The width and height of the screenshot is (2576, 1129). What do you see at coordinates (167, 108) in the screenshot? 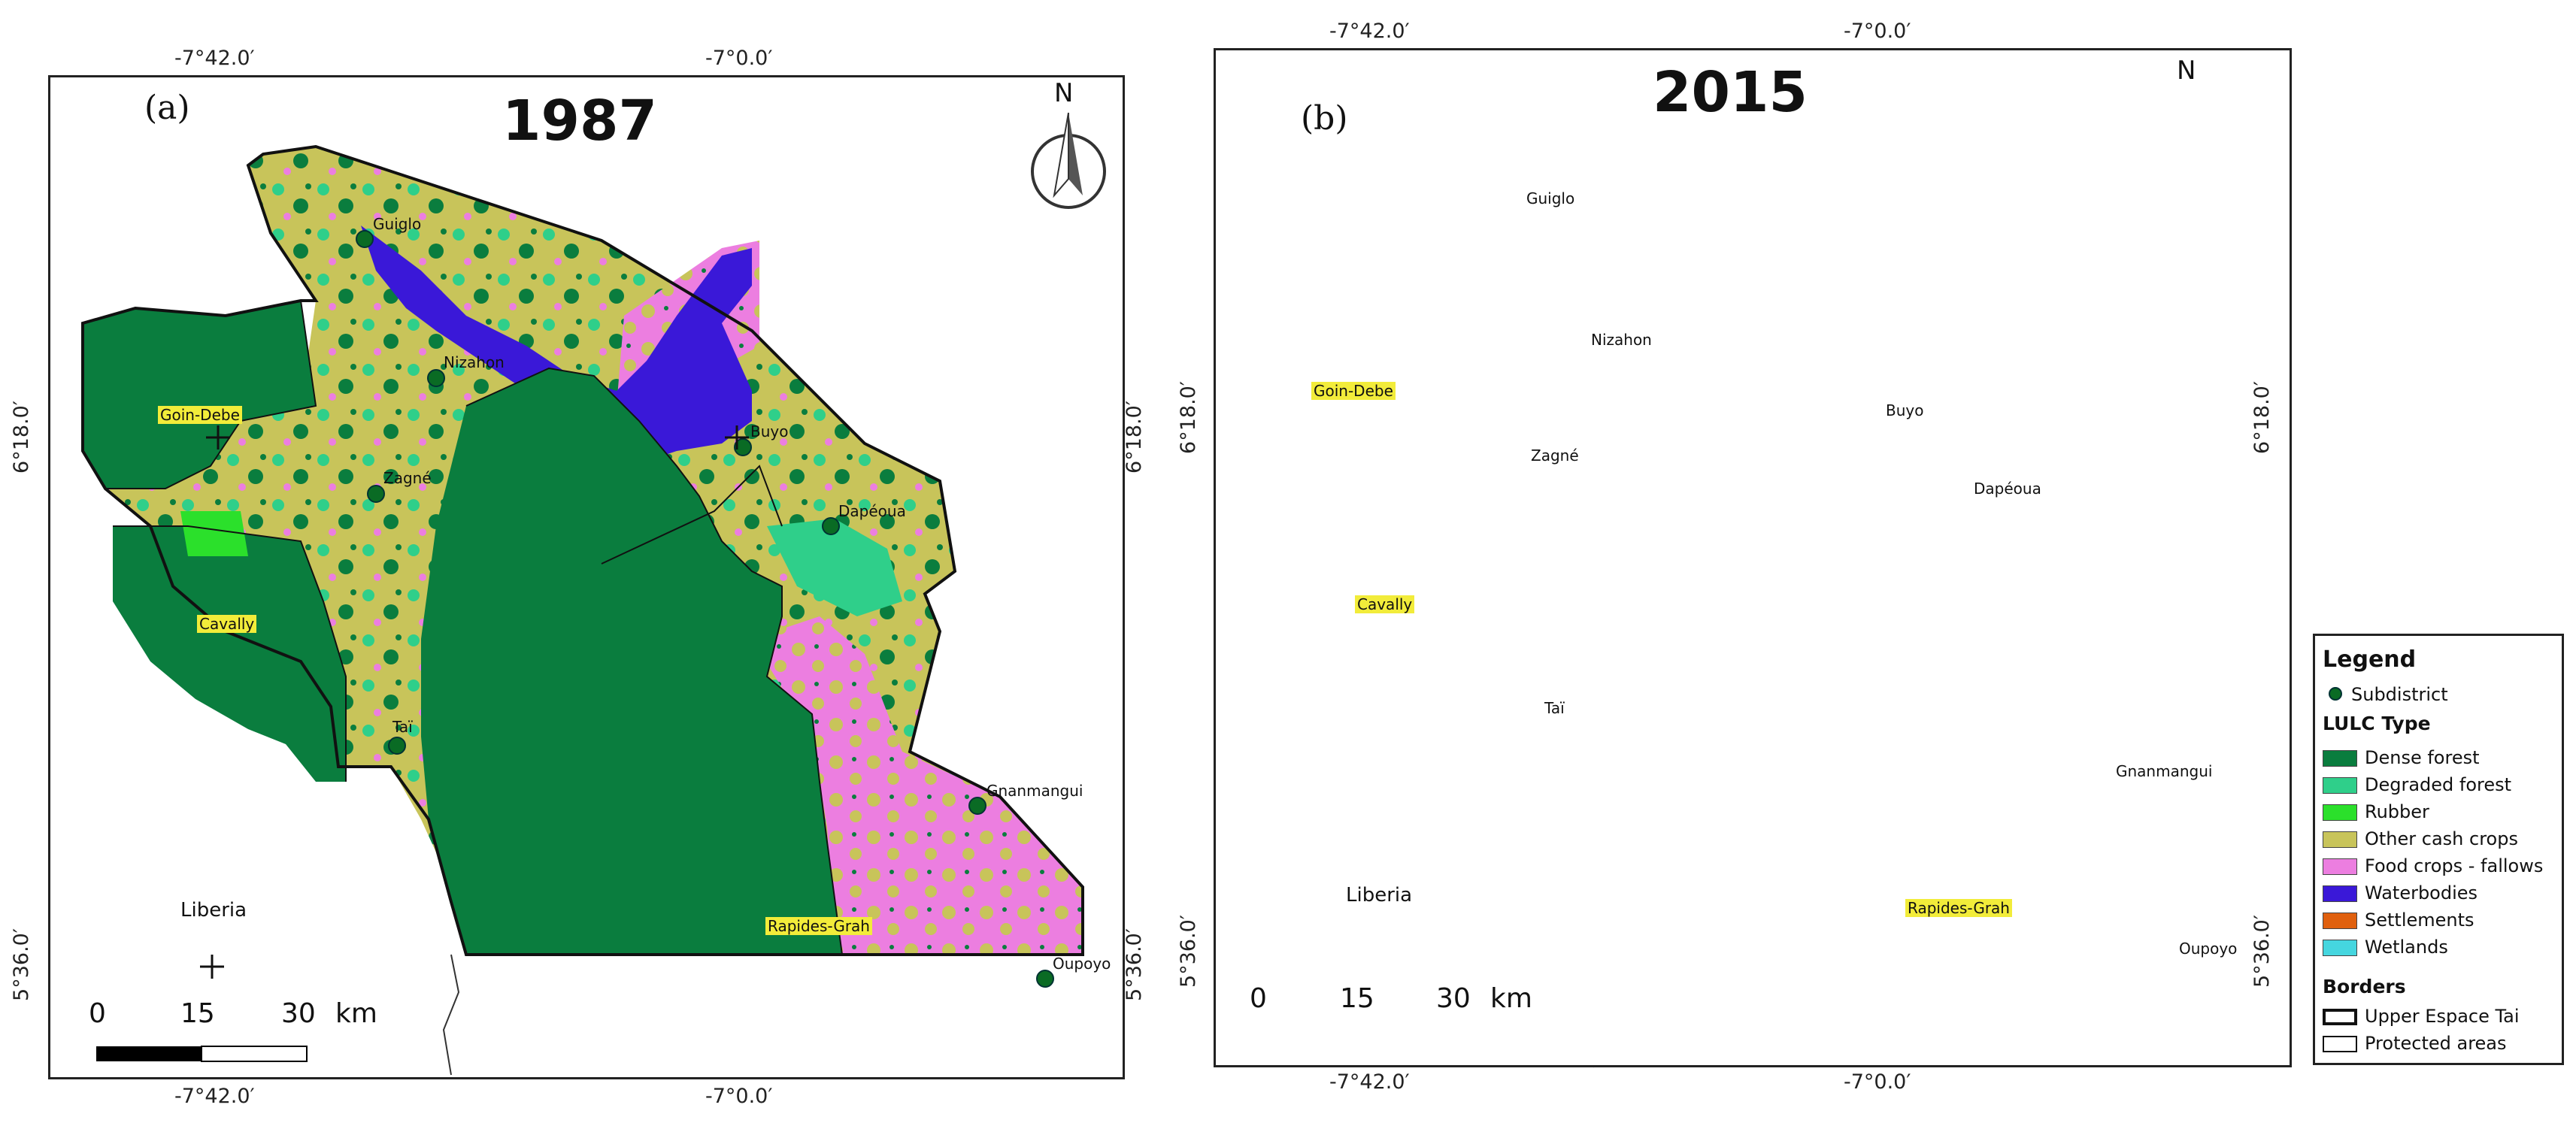
I see `panel-label-a: (a)` at bounding box center [167, 108].